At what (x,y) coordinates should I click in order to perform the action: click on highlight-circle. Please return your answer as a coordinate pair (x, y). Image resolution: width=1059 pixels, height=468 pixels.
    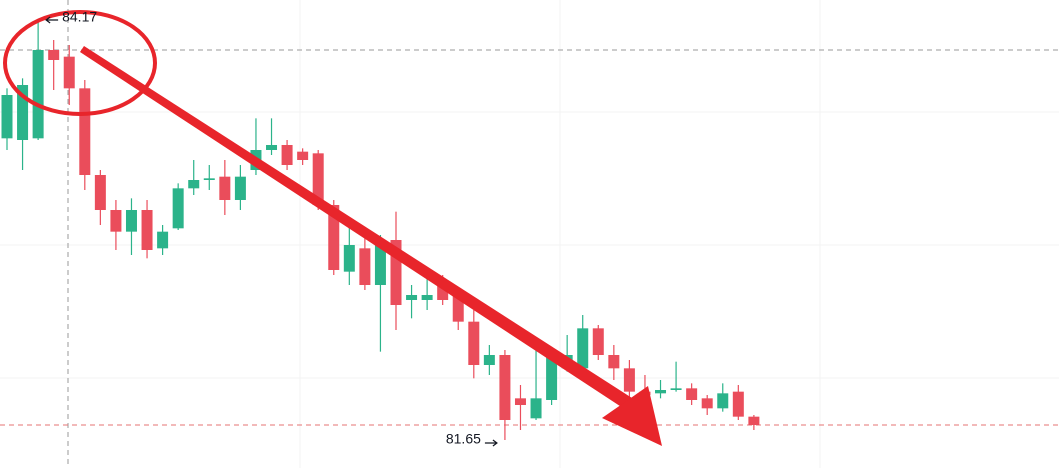
    Looking at the image, I should click on (80, 63).